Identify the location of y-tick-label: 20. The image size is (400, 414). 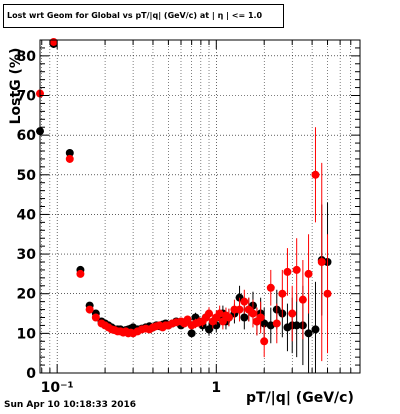
(27, 295).